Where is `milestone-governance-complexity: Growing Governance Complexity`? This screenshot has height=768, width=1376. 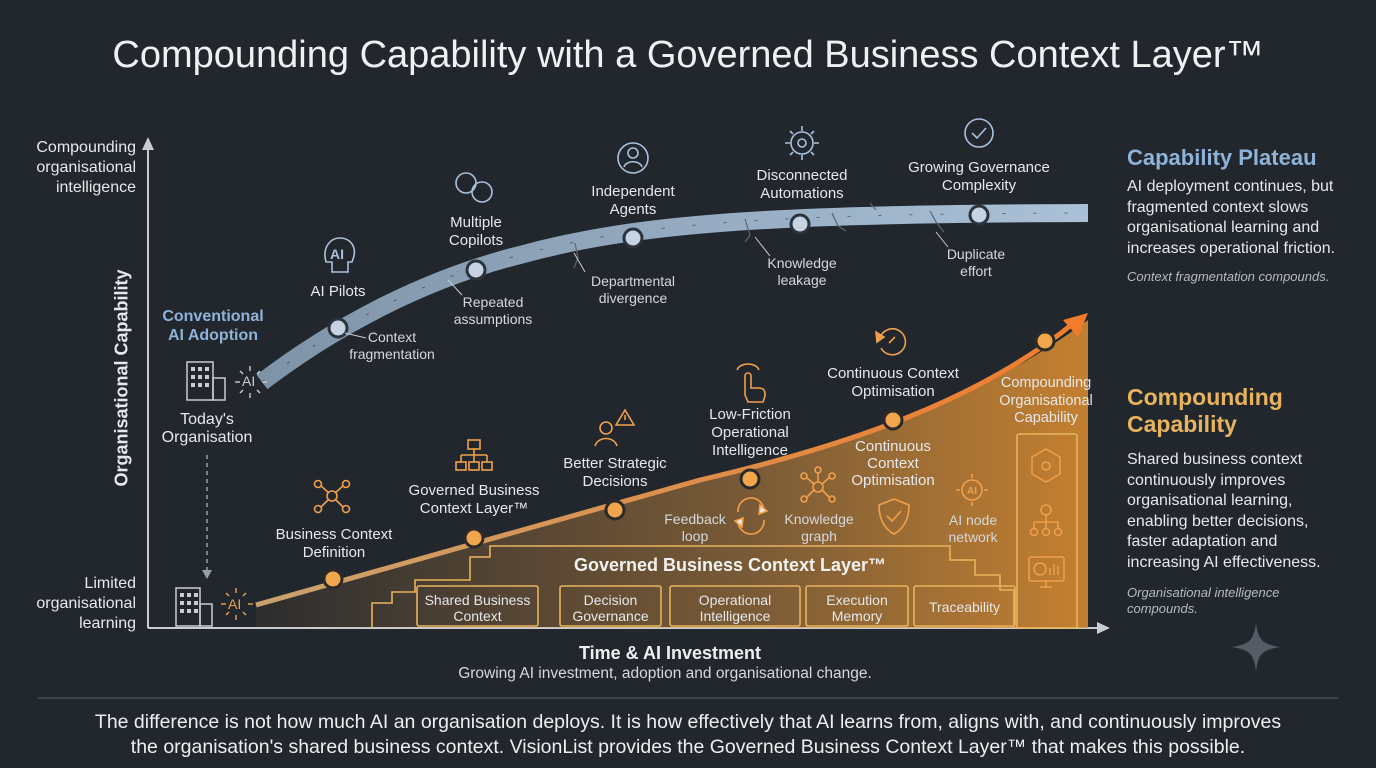 milestone-governance-complexity: Growing Governance Complexity is located at coordinates (979, 176).